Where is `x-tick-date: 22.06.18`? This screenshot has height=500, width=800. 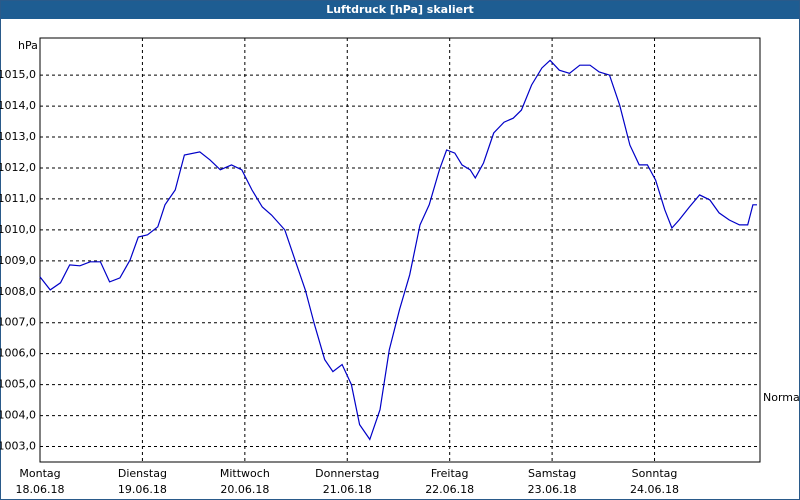 x-tick-date: 22.06.18 is located at coordinates (449, 489).